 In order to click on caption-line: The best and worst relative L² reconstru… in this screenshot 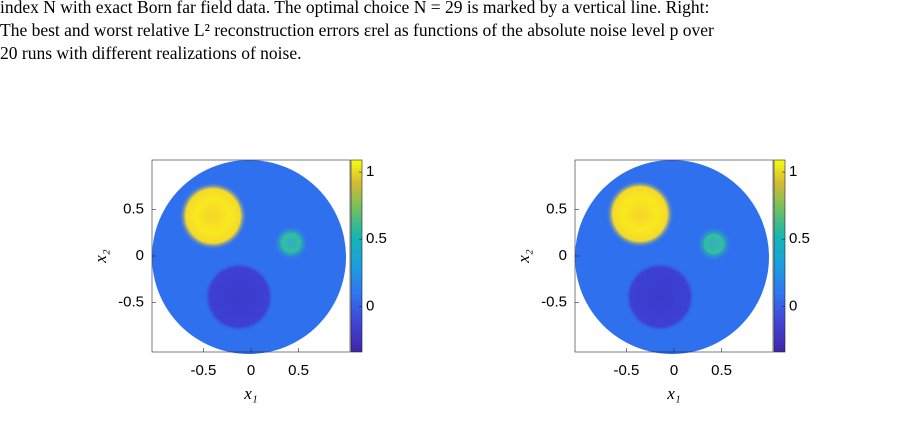, I will do `click(357, 30)`.